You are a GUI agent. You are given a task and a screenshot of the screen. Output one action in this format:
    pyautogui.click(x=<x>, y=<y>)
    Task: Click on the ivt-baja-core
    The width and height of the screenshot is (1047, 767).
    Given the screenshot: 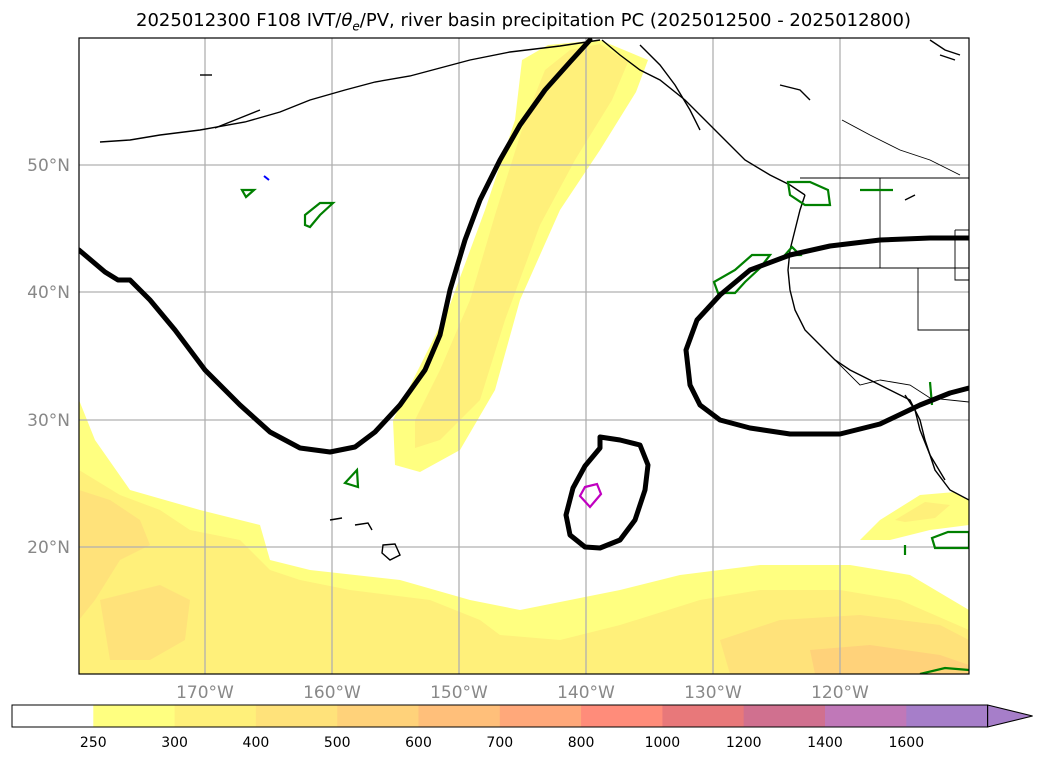 What is the action you would take?
    pyautogui.click(x=922, y=512)
    